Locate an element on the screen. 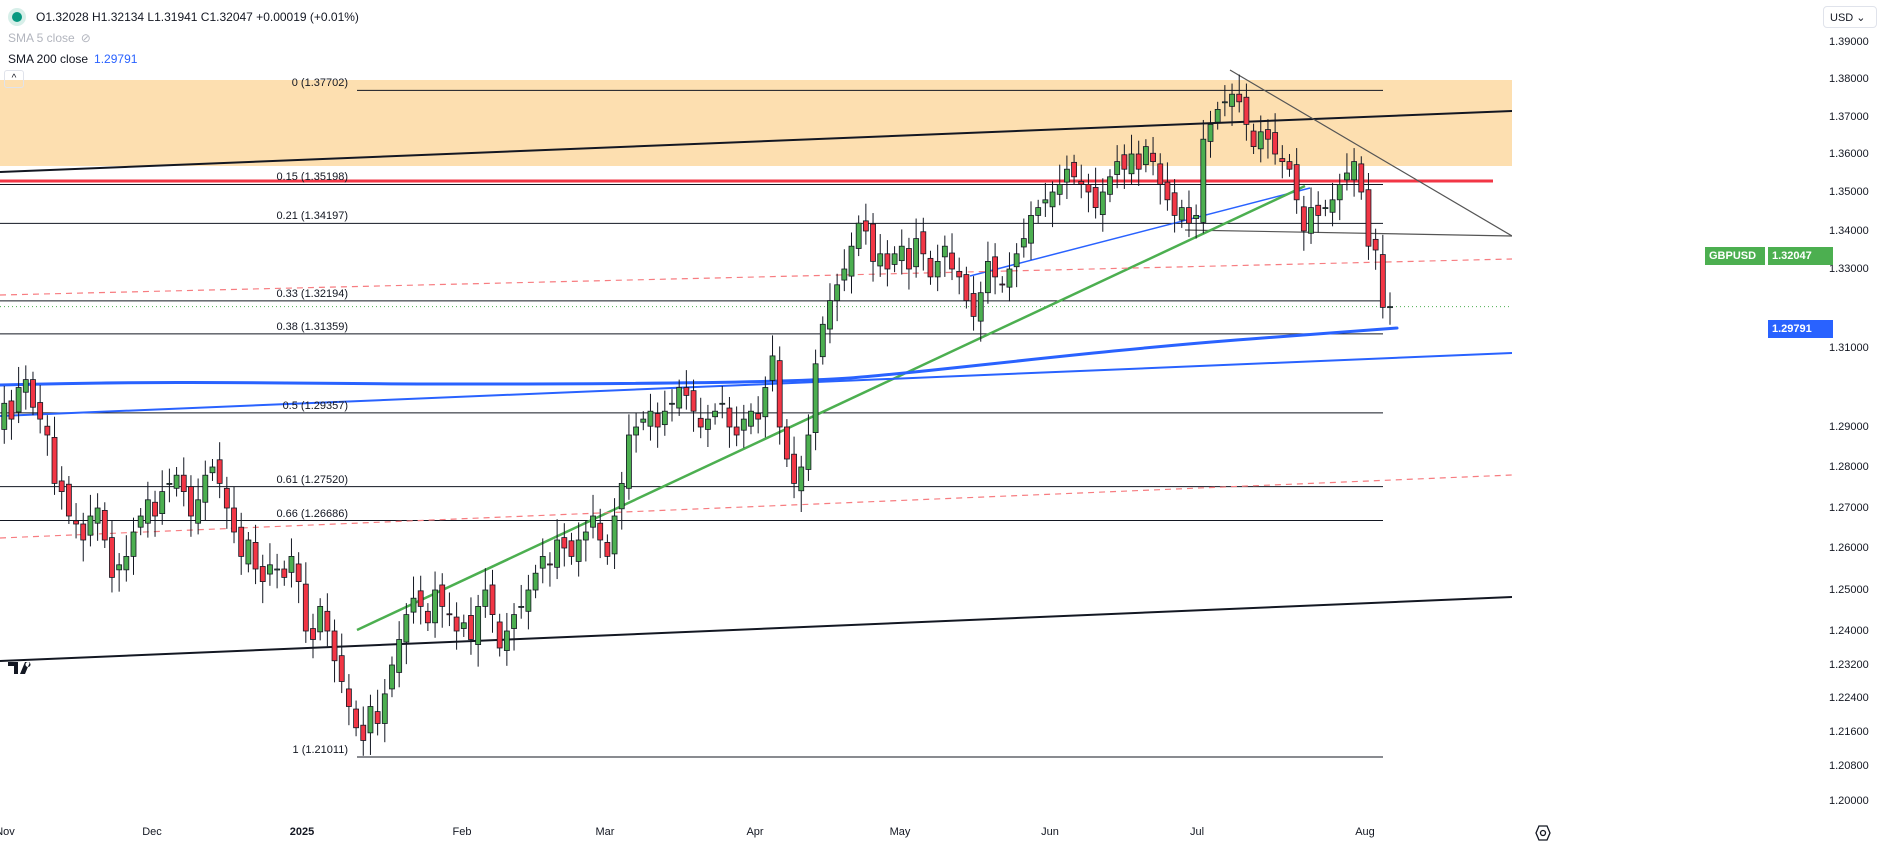  chevron-down-icon: ⌄ is located at coordinates (1861, 18).